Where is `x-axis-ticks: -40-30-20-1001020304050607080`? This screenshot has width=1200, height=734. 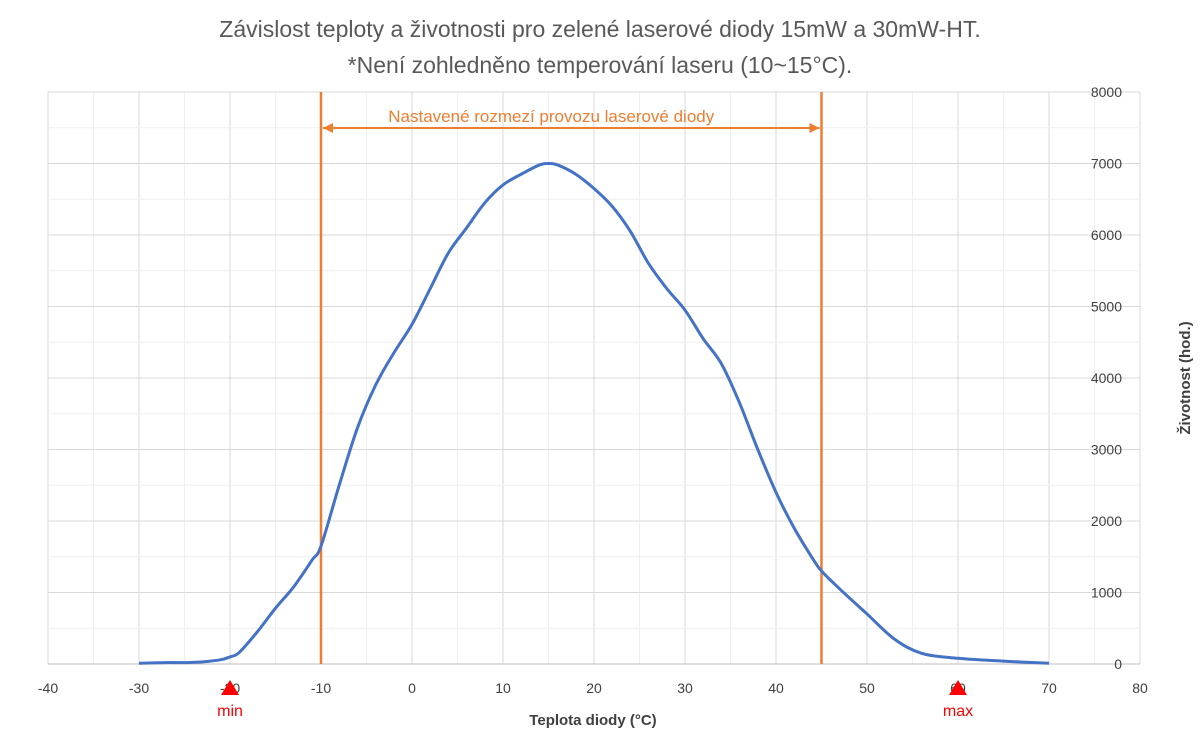 x-axis-ticks: -40-30-20-1001020304050607080 is located at coordinates (593, 688).